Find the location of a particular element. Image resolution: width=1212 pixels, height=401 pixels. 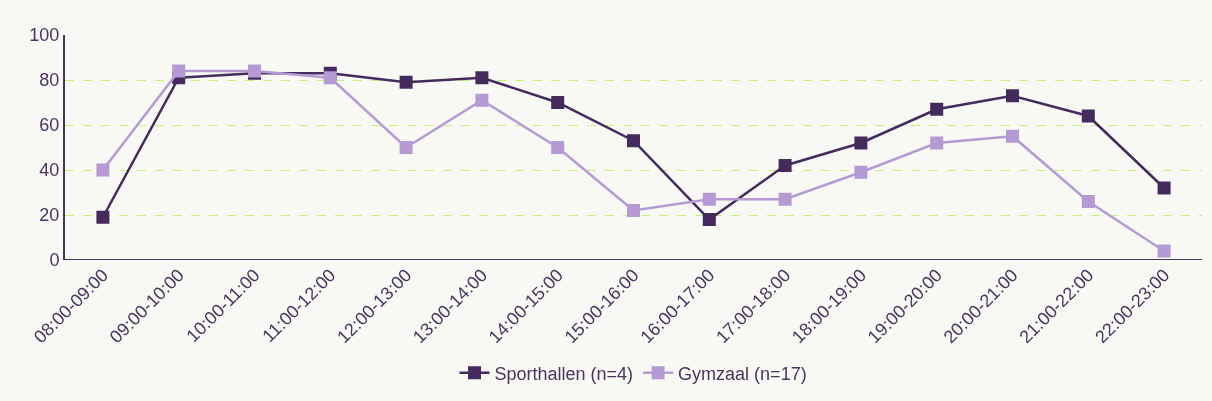

legend-label: Gymzaal (n=17) is located at coordinates (742, 373).